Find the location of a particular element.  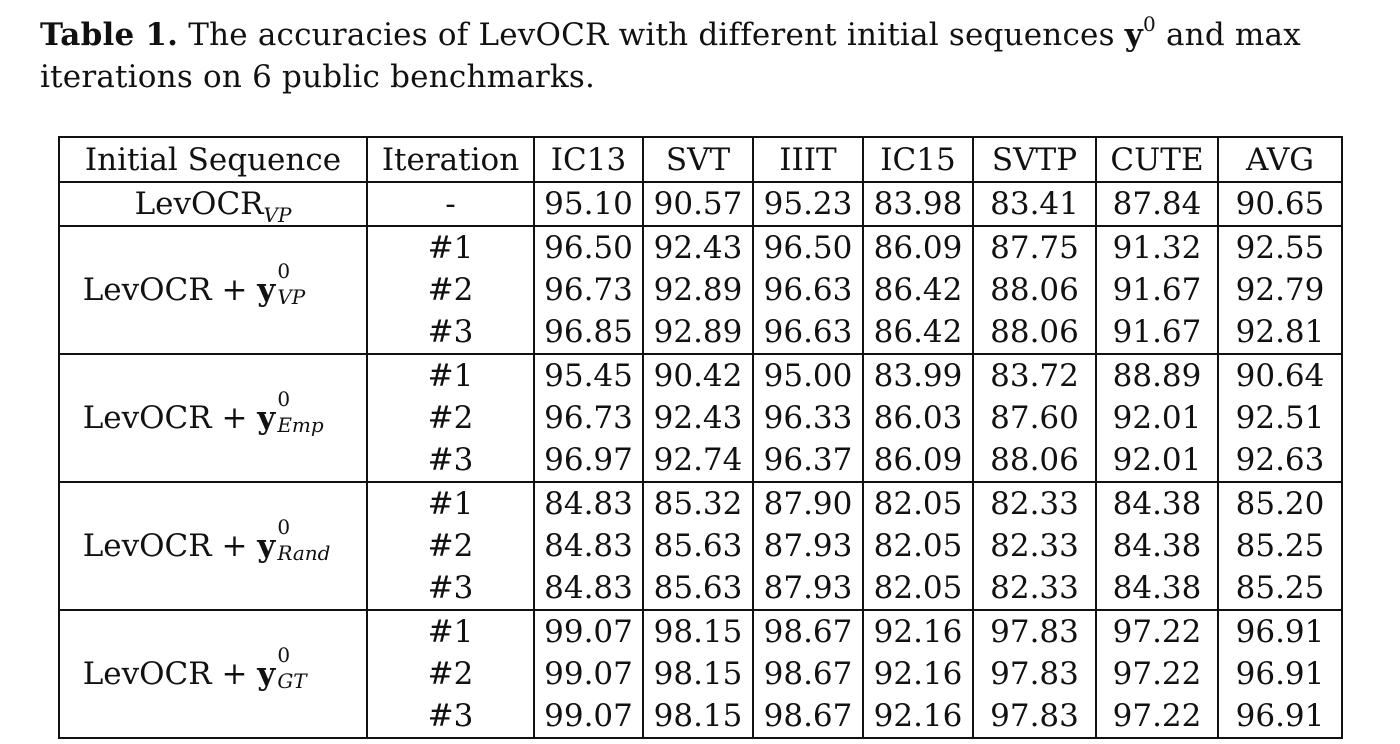

row-label-scripts: 0 VP is located at coordinates (309, 285).